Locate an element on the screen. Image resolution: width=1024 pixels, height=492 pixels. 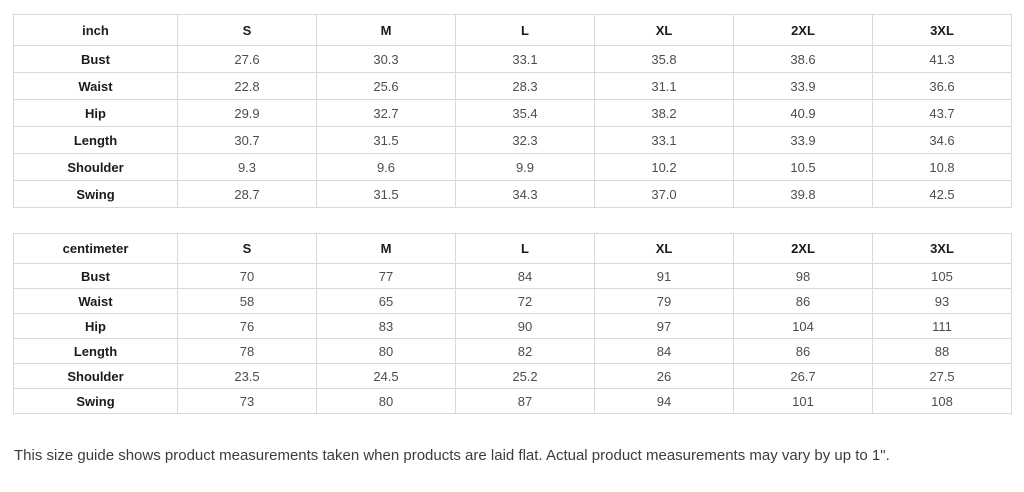
value-cell: 72 is located at coordinates (525, 301).